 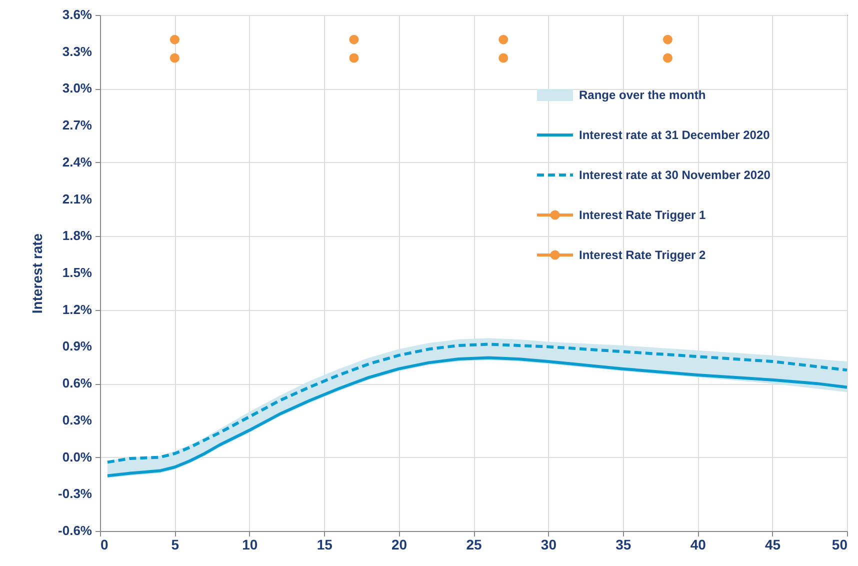 What do you see at coordinates (77, 88) in the screenshot?
I see `y-tick-label: 3.0%` at bounding box center [77, 88].